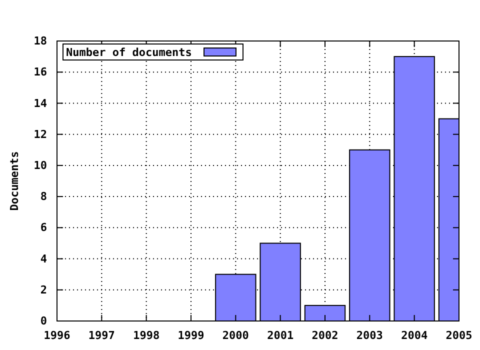 The height and width of the screenshot is (350, 480). Describe the element at coordinates (40, 41) in the screenshot. I see `y-tick-label: 18` at that location.